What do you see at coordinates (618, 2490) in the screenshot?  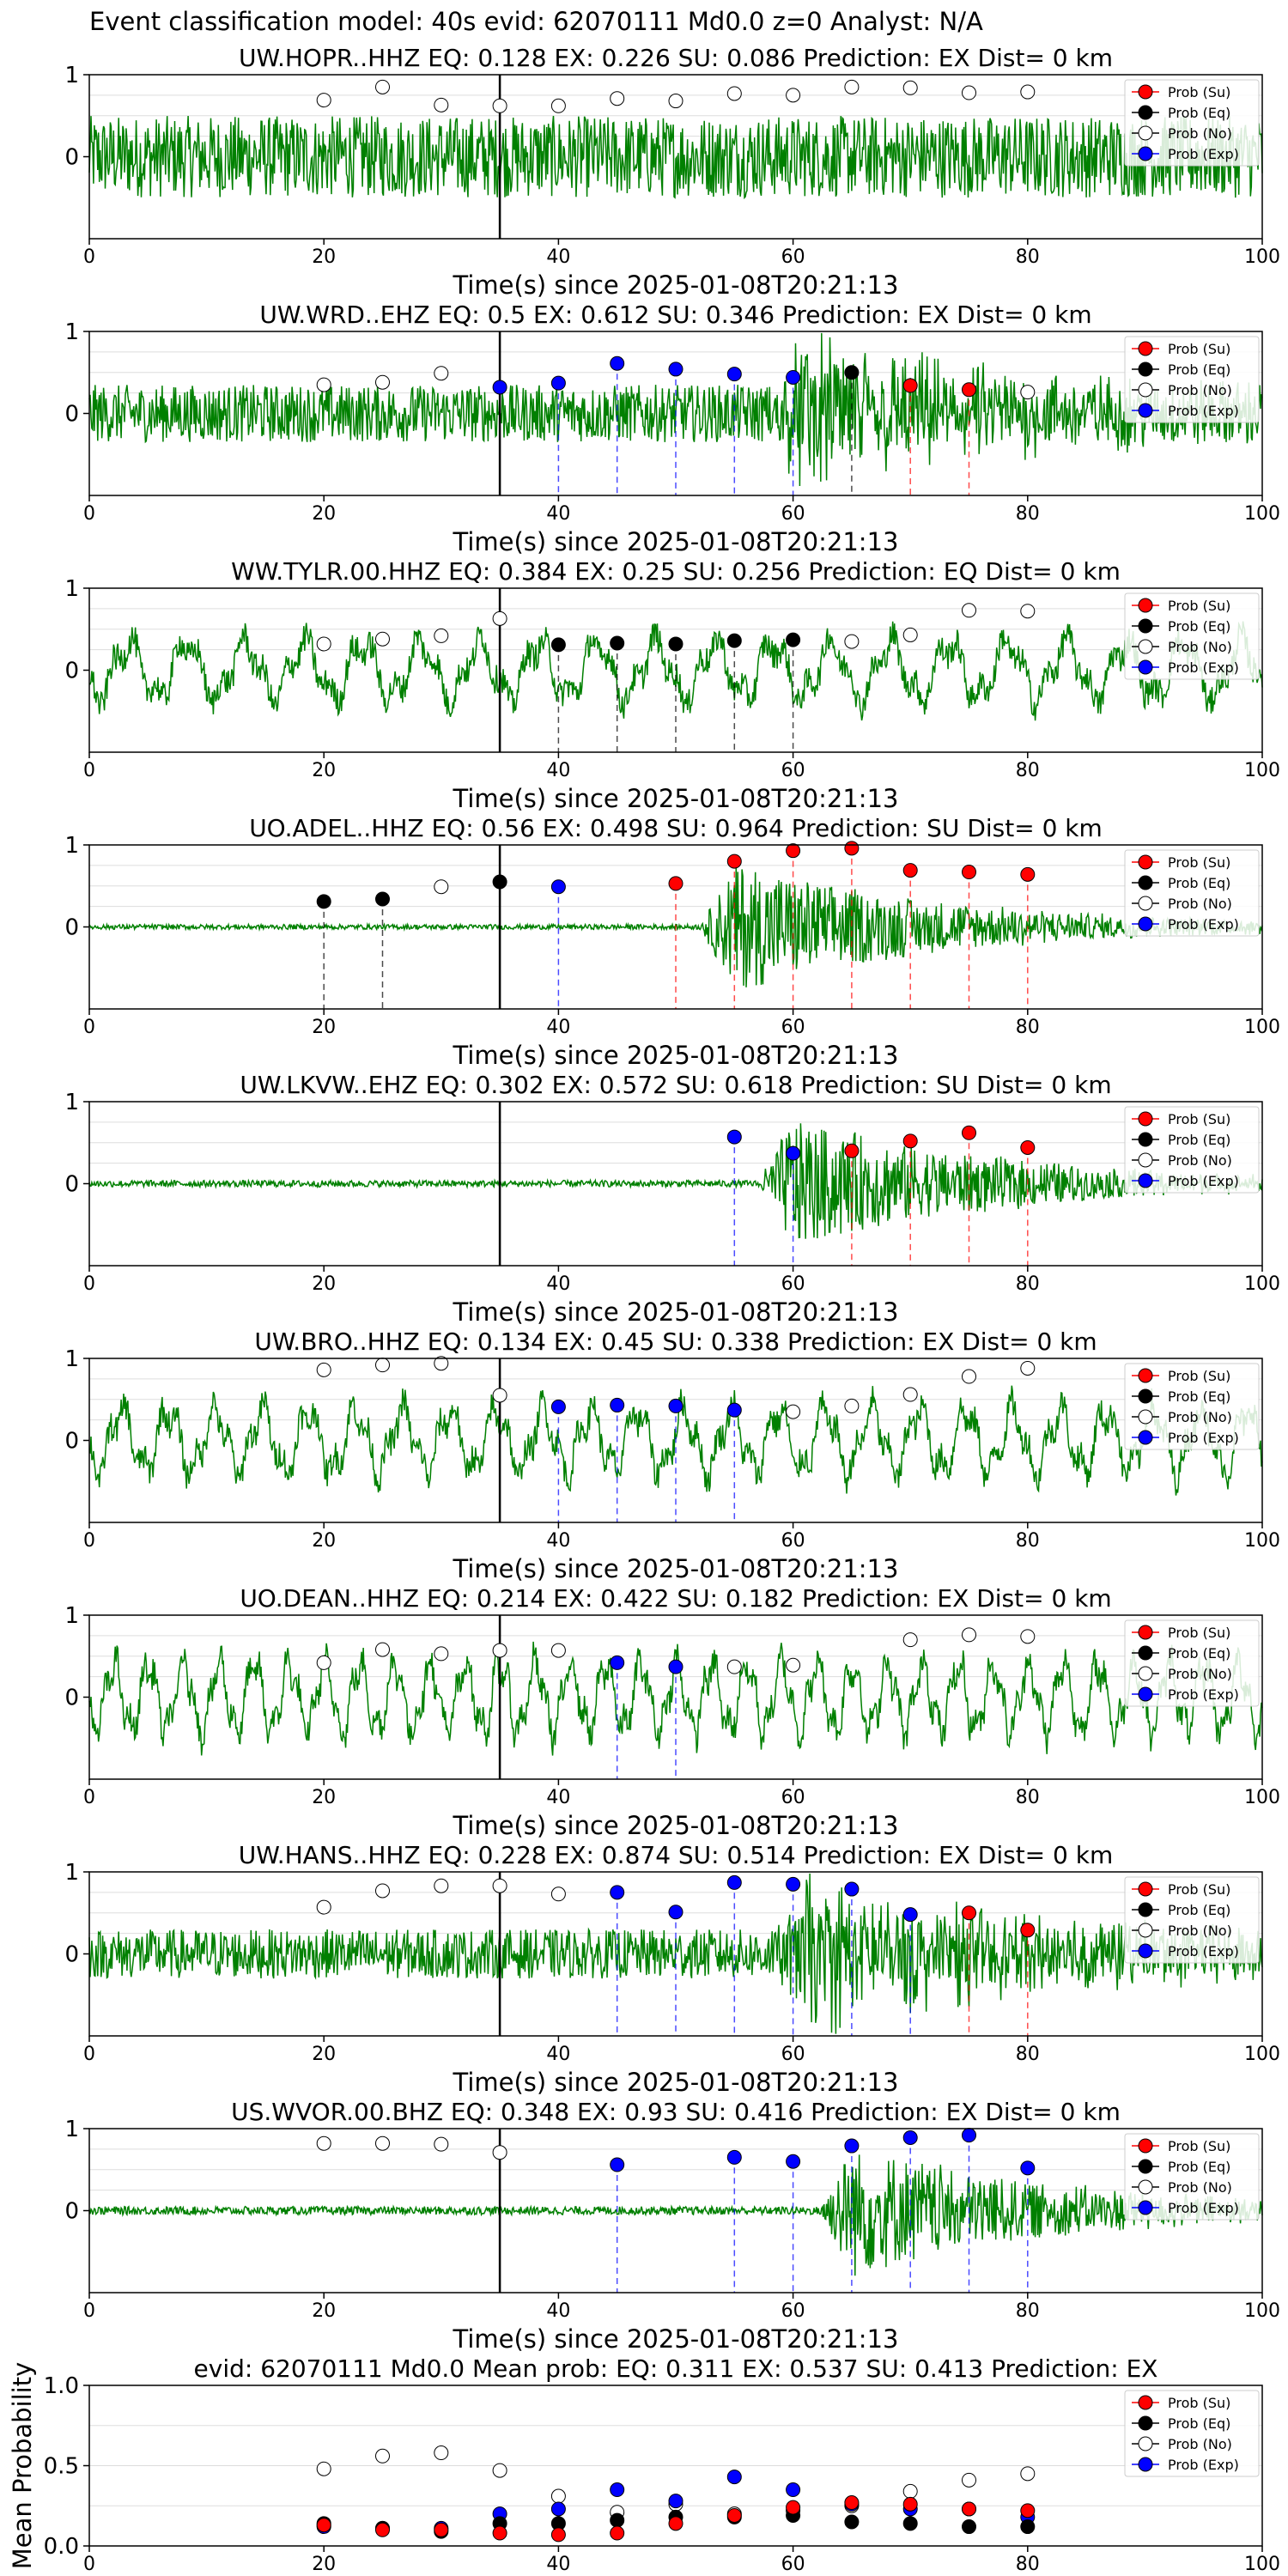 I see `mean-point-exp` at bounding box center [618, 2490].